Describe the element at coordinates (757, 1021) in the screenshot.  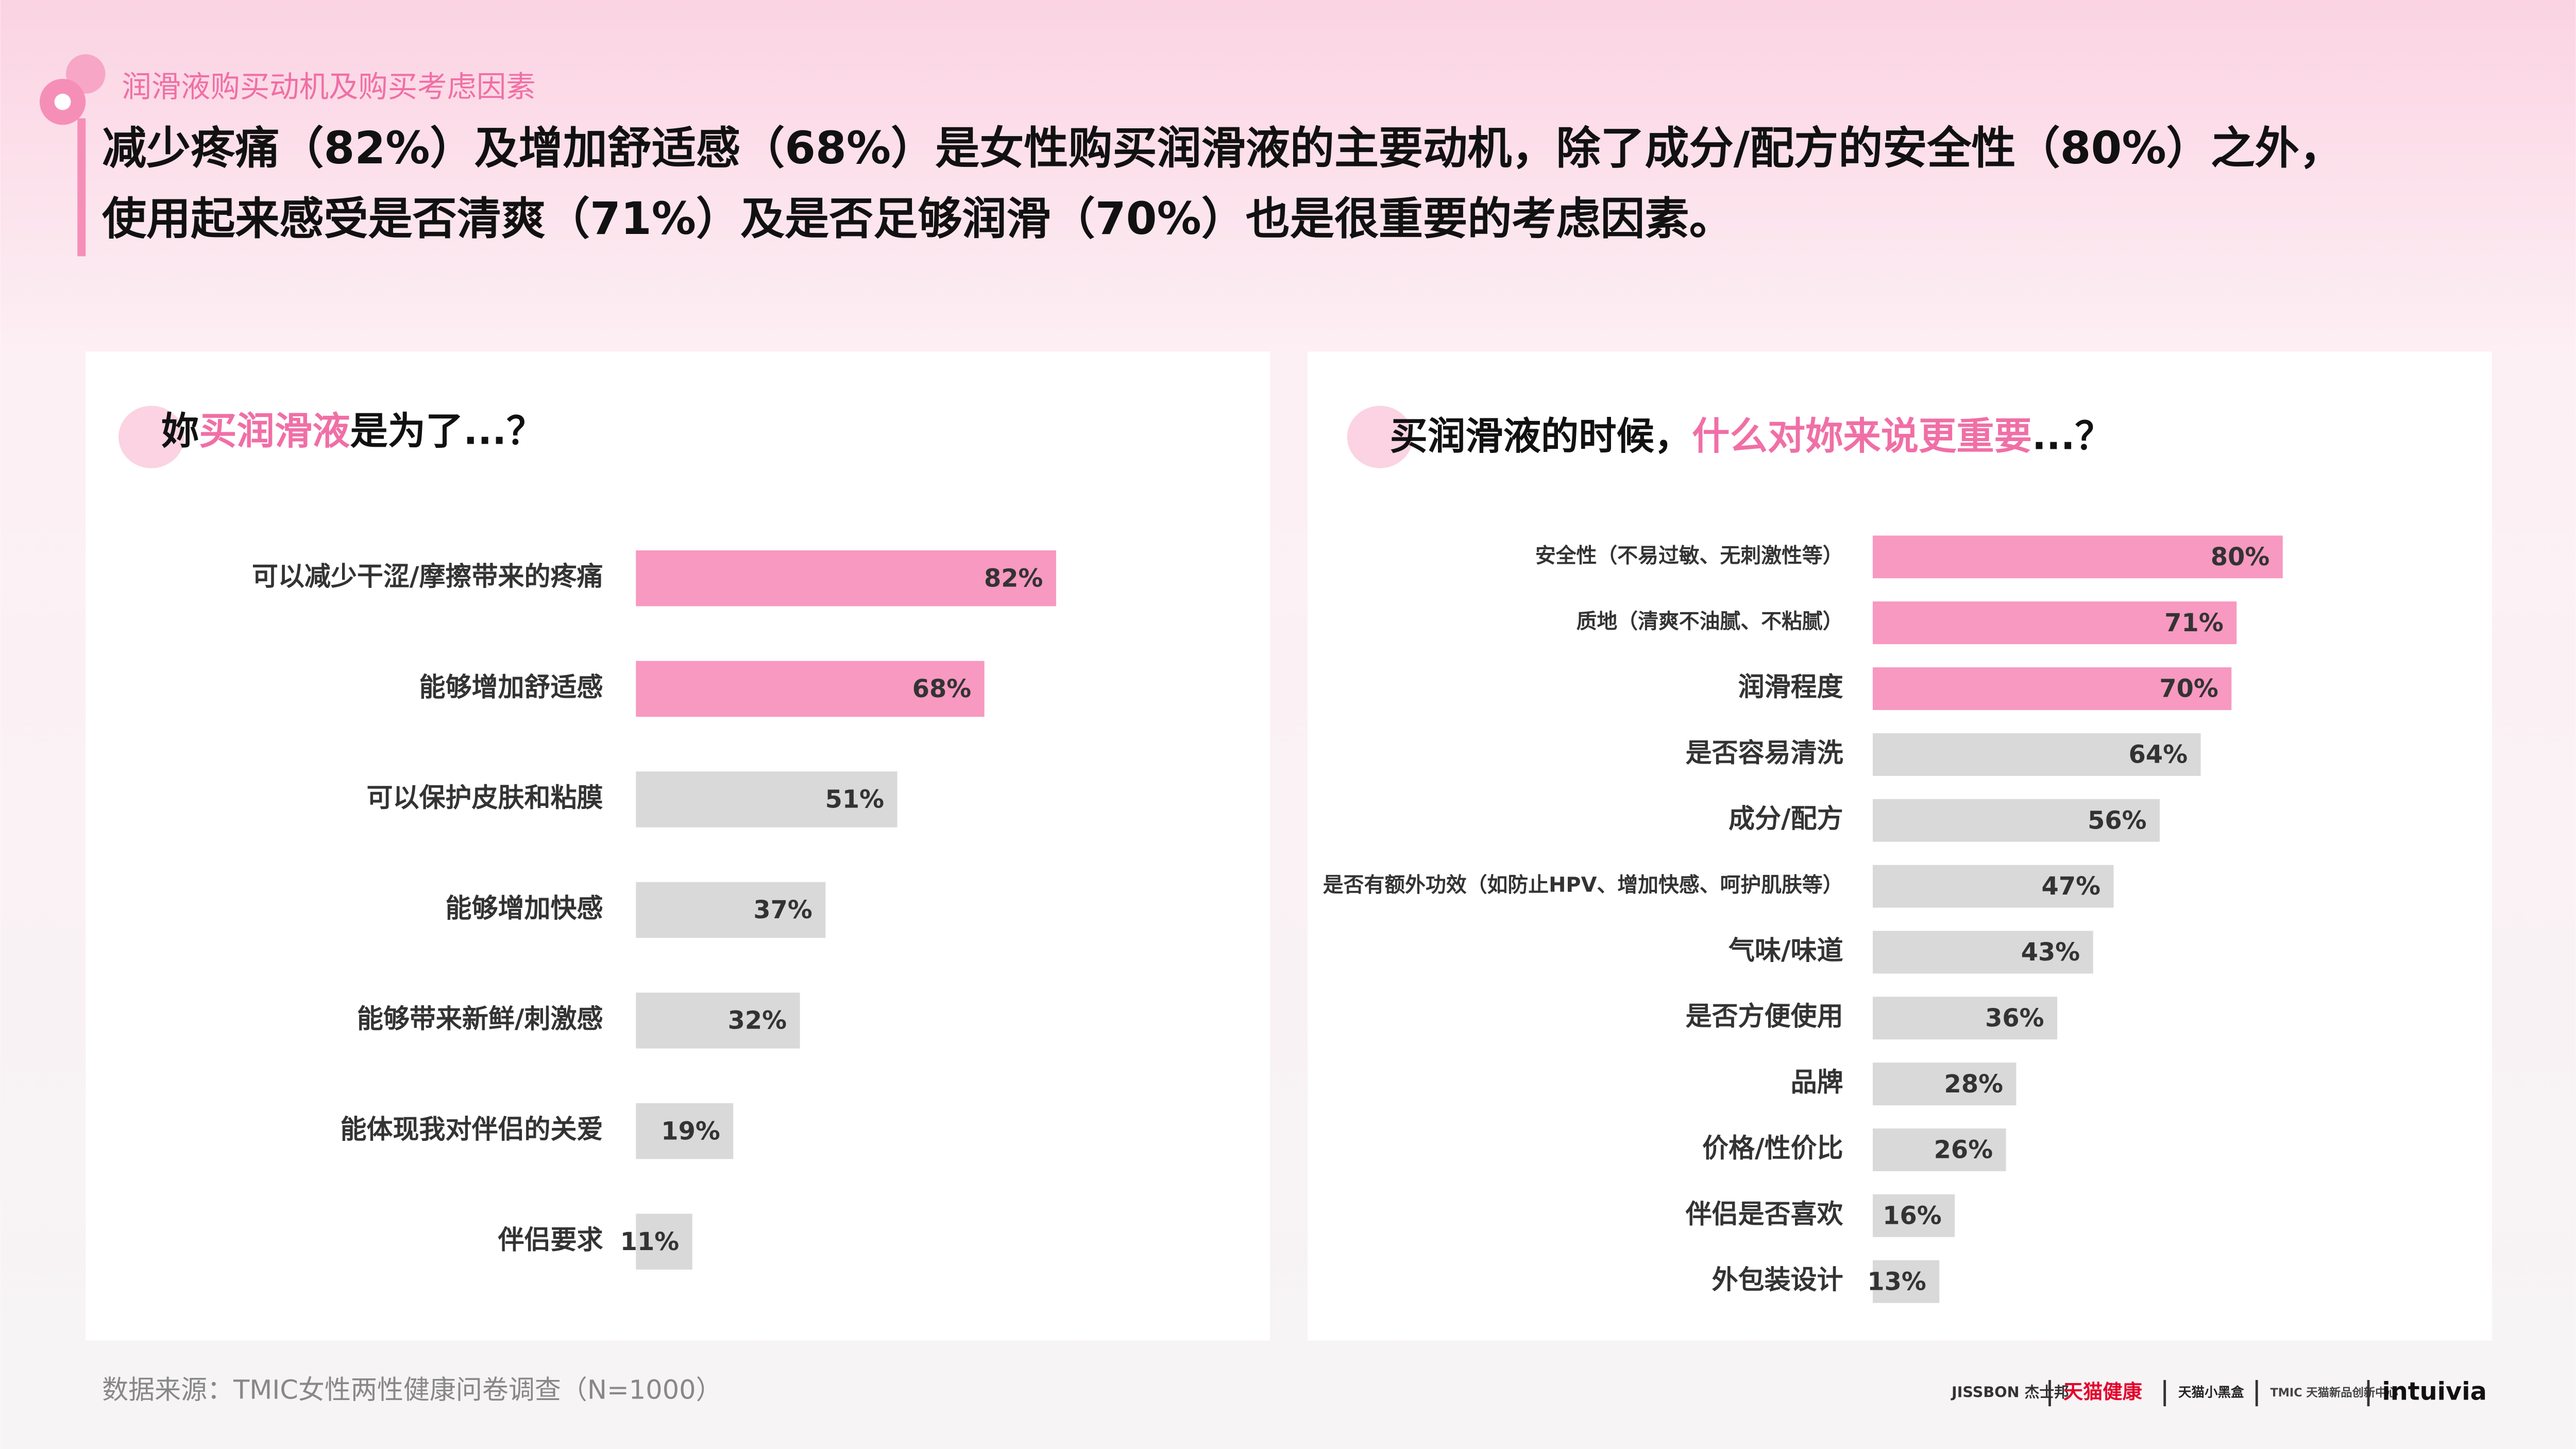
I see `value-label: 32%` at that location.